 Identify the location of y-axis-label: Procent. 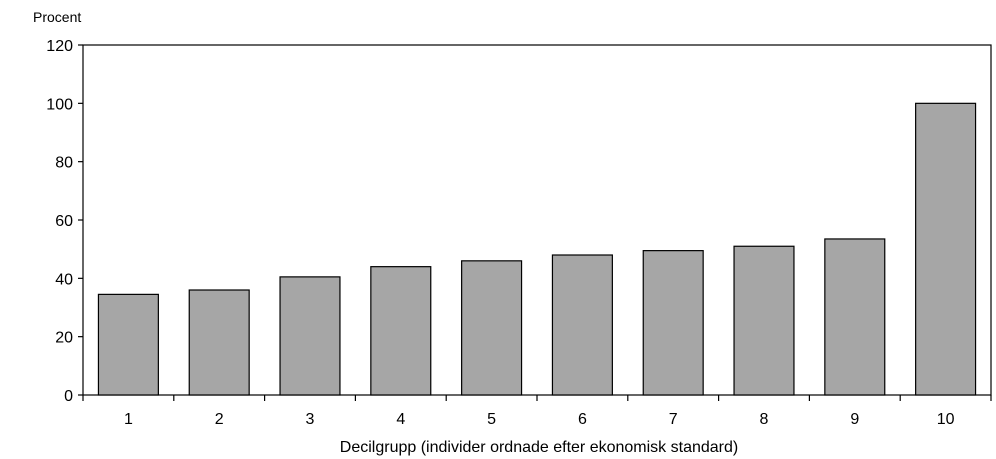
(57, 17).